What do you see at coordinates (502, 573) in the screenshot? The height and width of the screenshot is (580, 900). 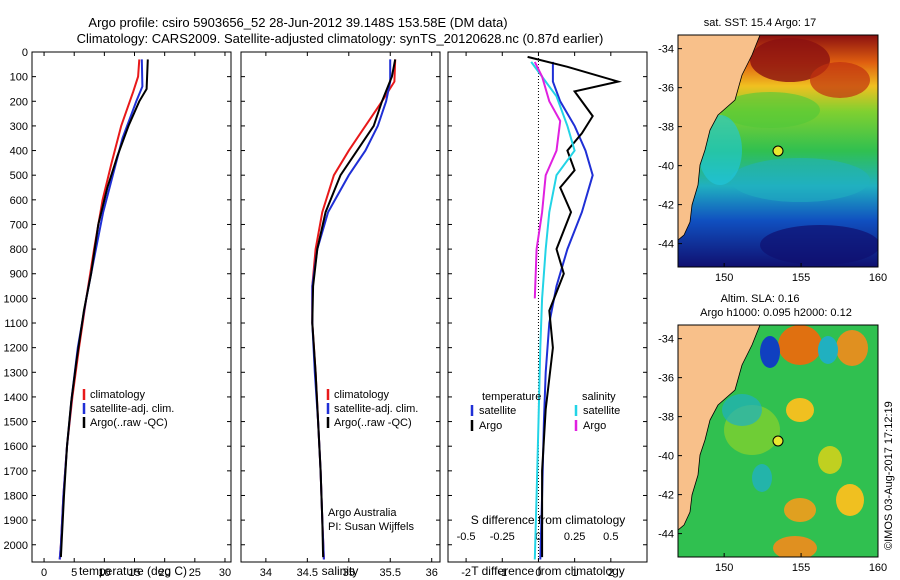 I see `x-tick-label: -1` at bounding box center [502, 573].